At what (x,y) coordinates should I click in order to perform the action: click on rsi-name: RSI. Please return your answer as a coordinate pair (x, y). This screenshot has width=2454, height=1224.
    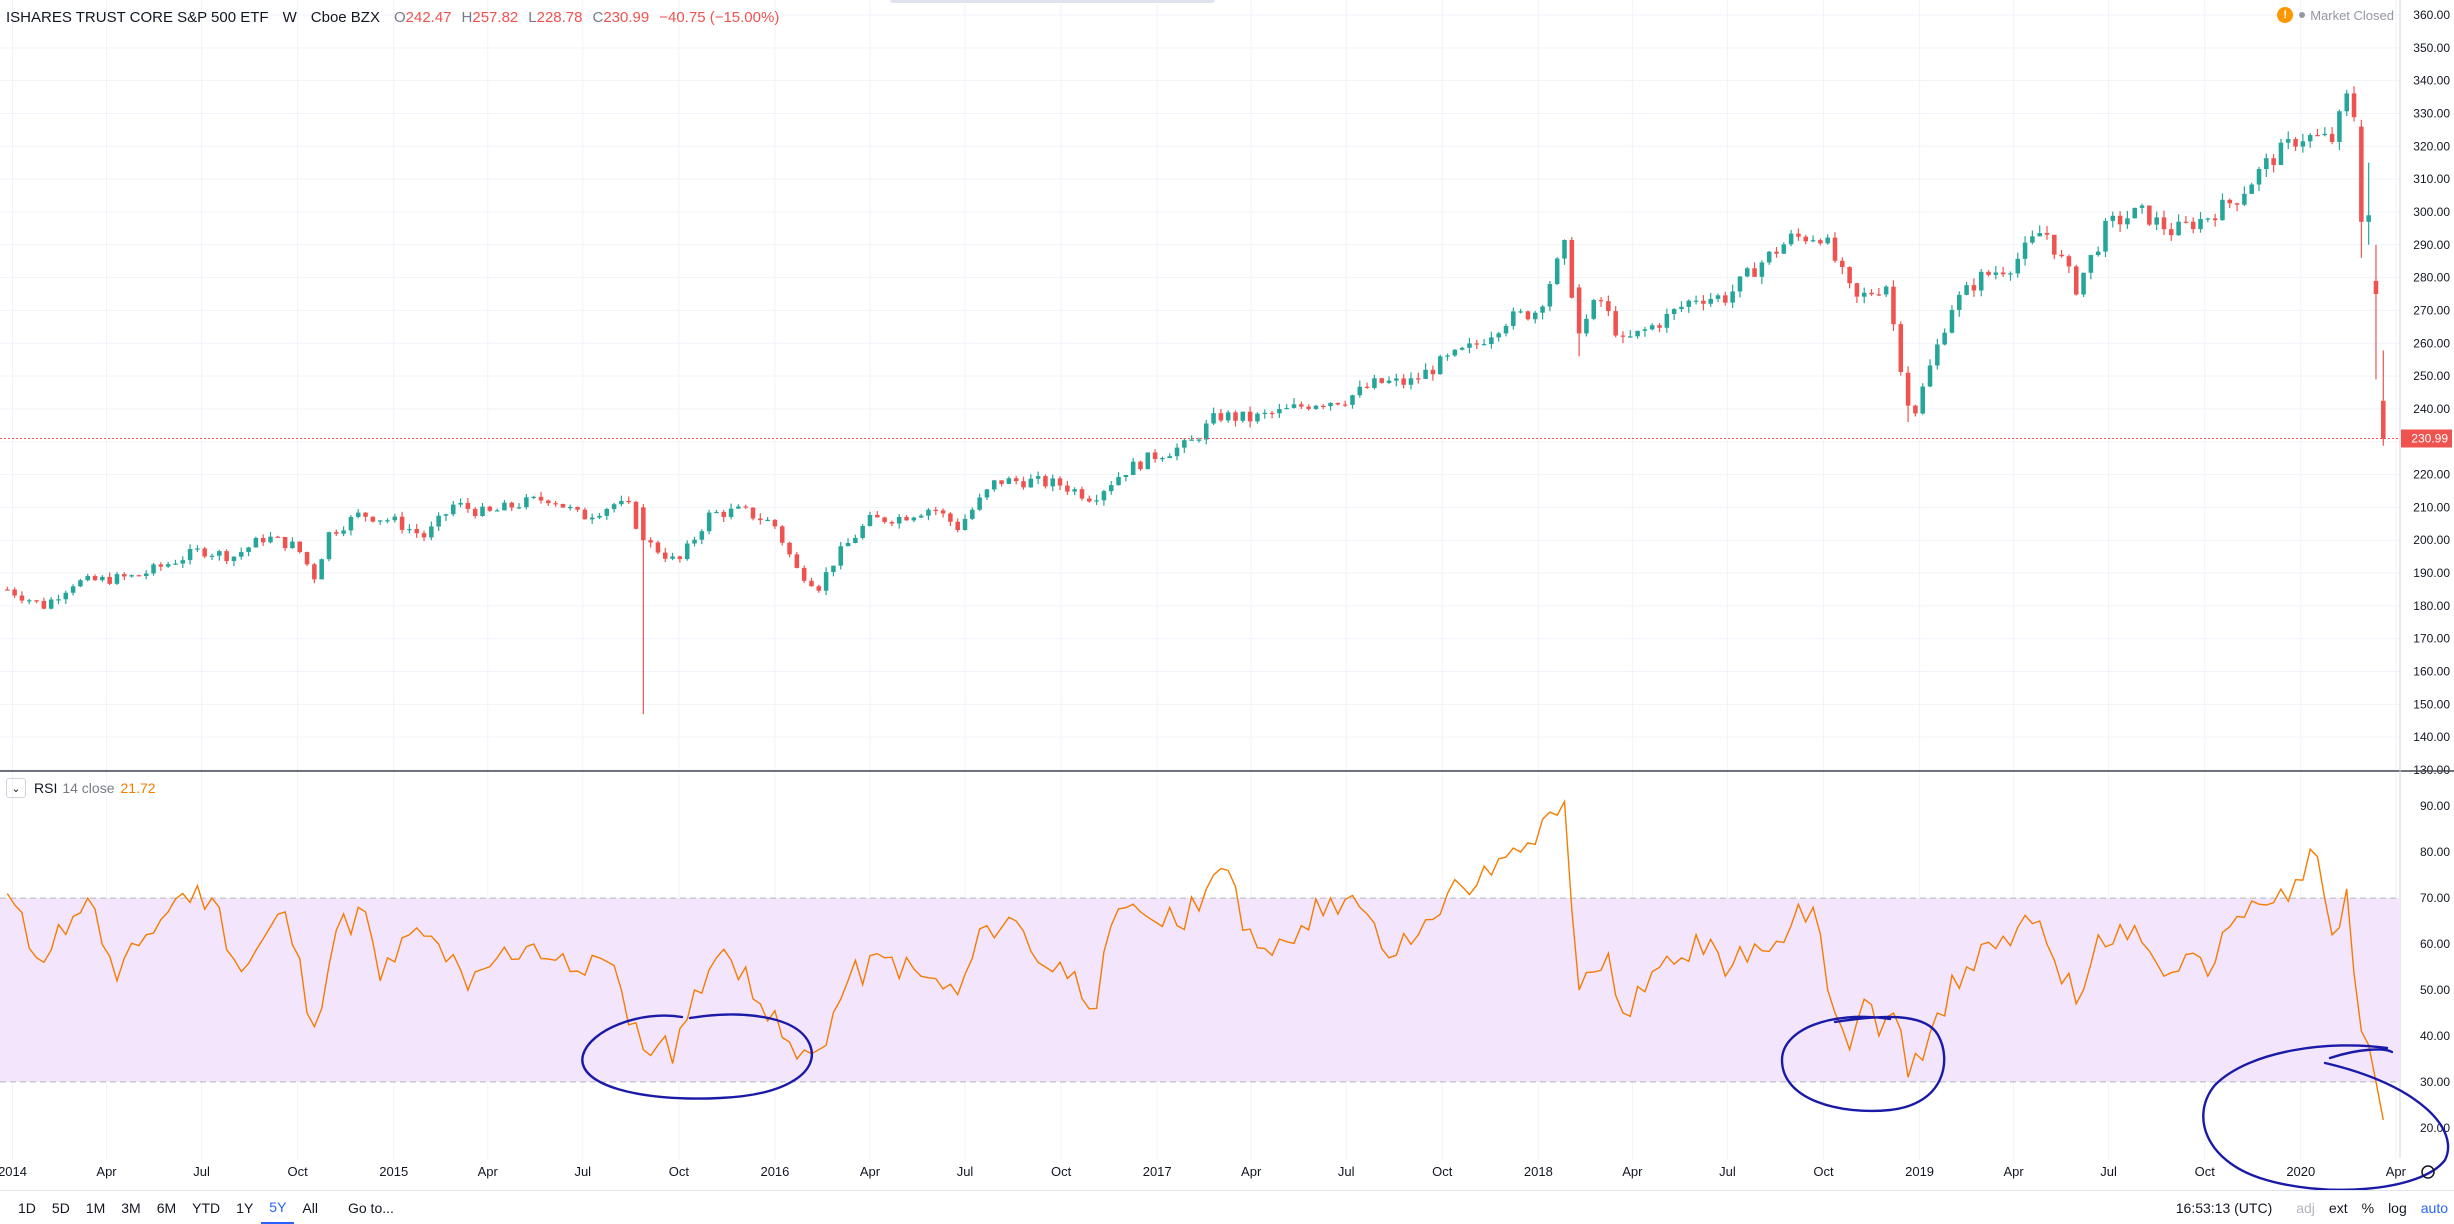
    Looking at the image, I should click on (46, 788).